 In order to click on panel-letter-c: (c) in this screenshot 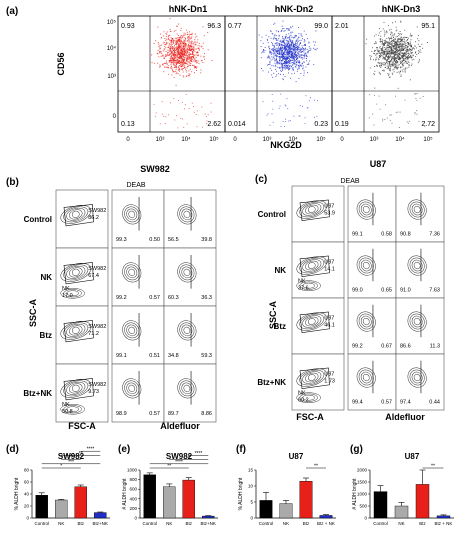, I will do `click(261, 179)`.